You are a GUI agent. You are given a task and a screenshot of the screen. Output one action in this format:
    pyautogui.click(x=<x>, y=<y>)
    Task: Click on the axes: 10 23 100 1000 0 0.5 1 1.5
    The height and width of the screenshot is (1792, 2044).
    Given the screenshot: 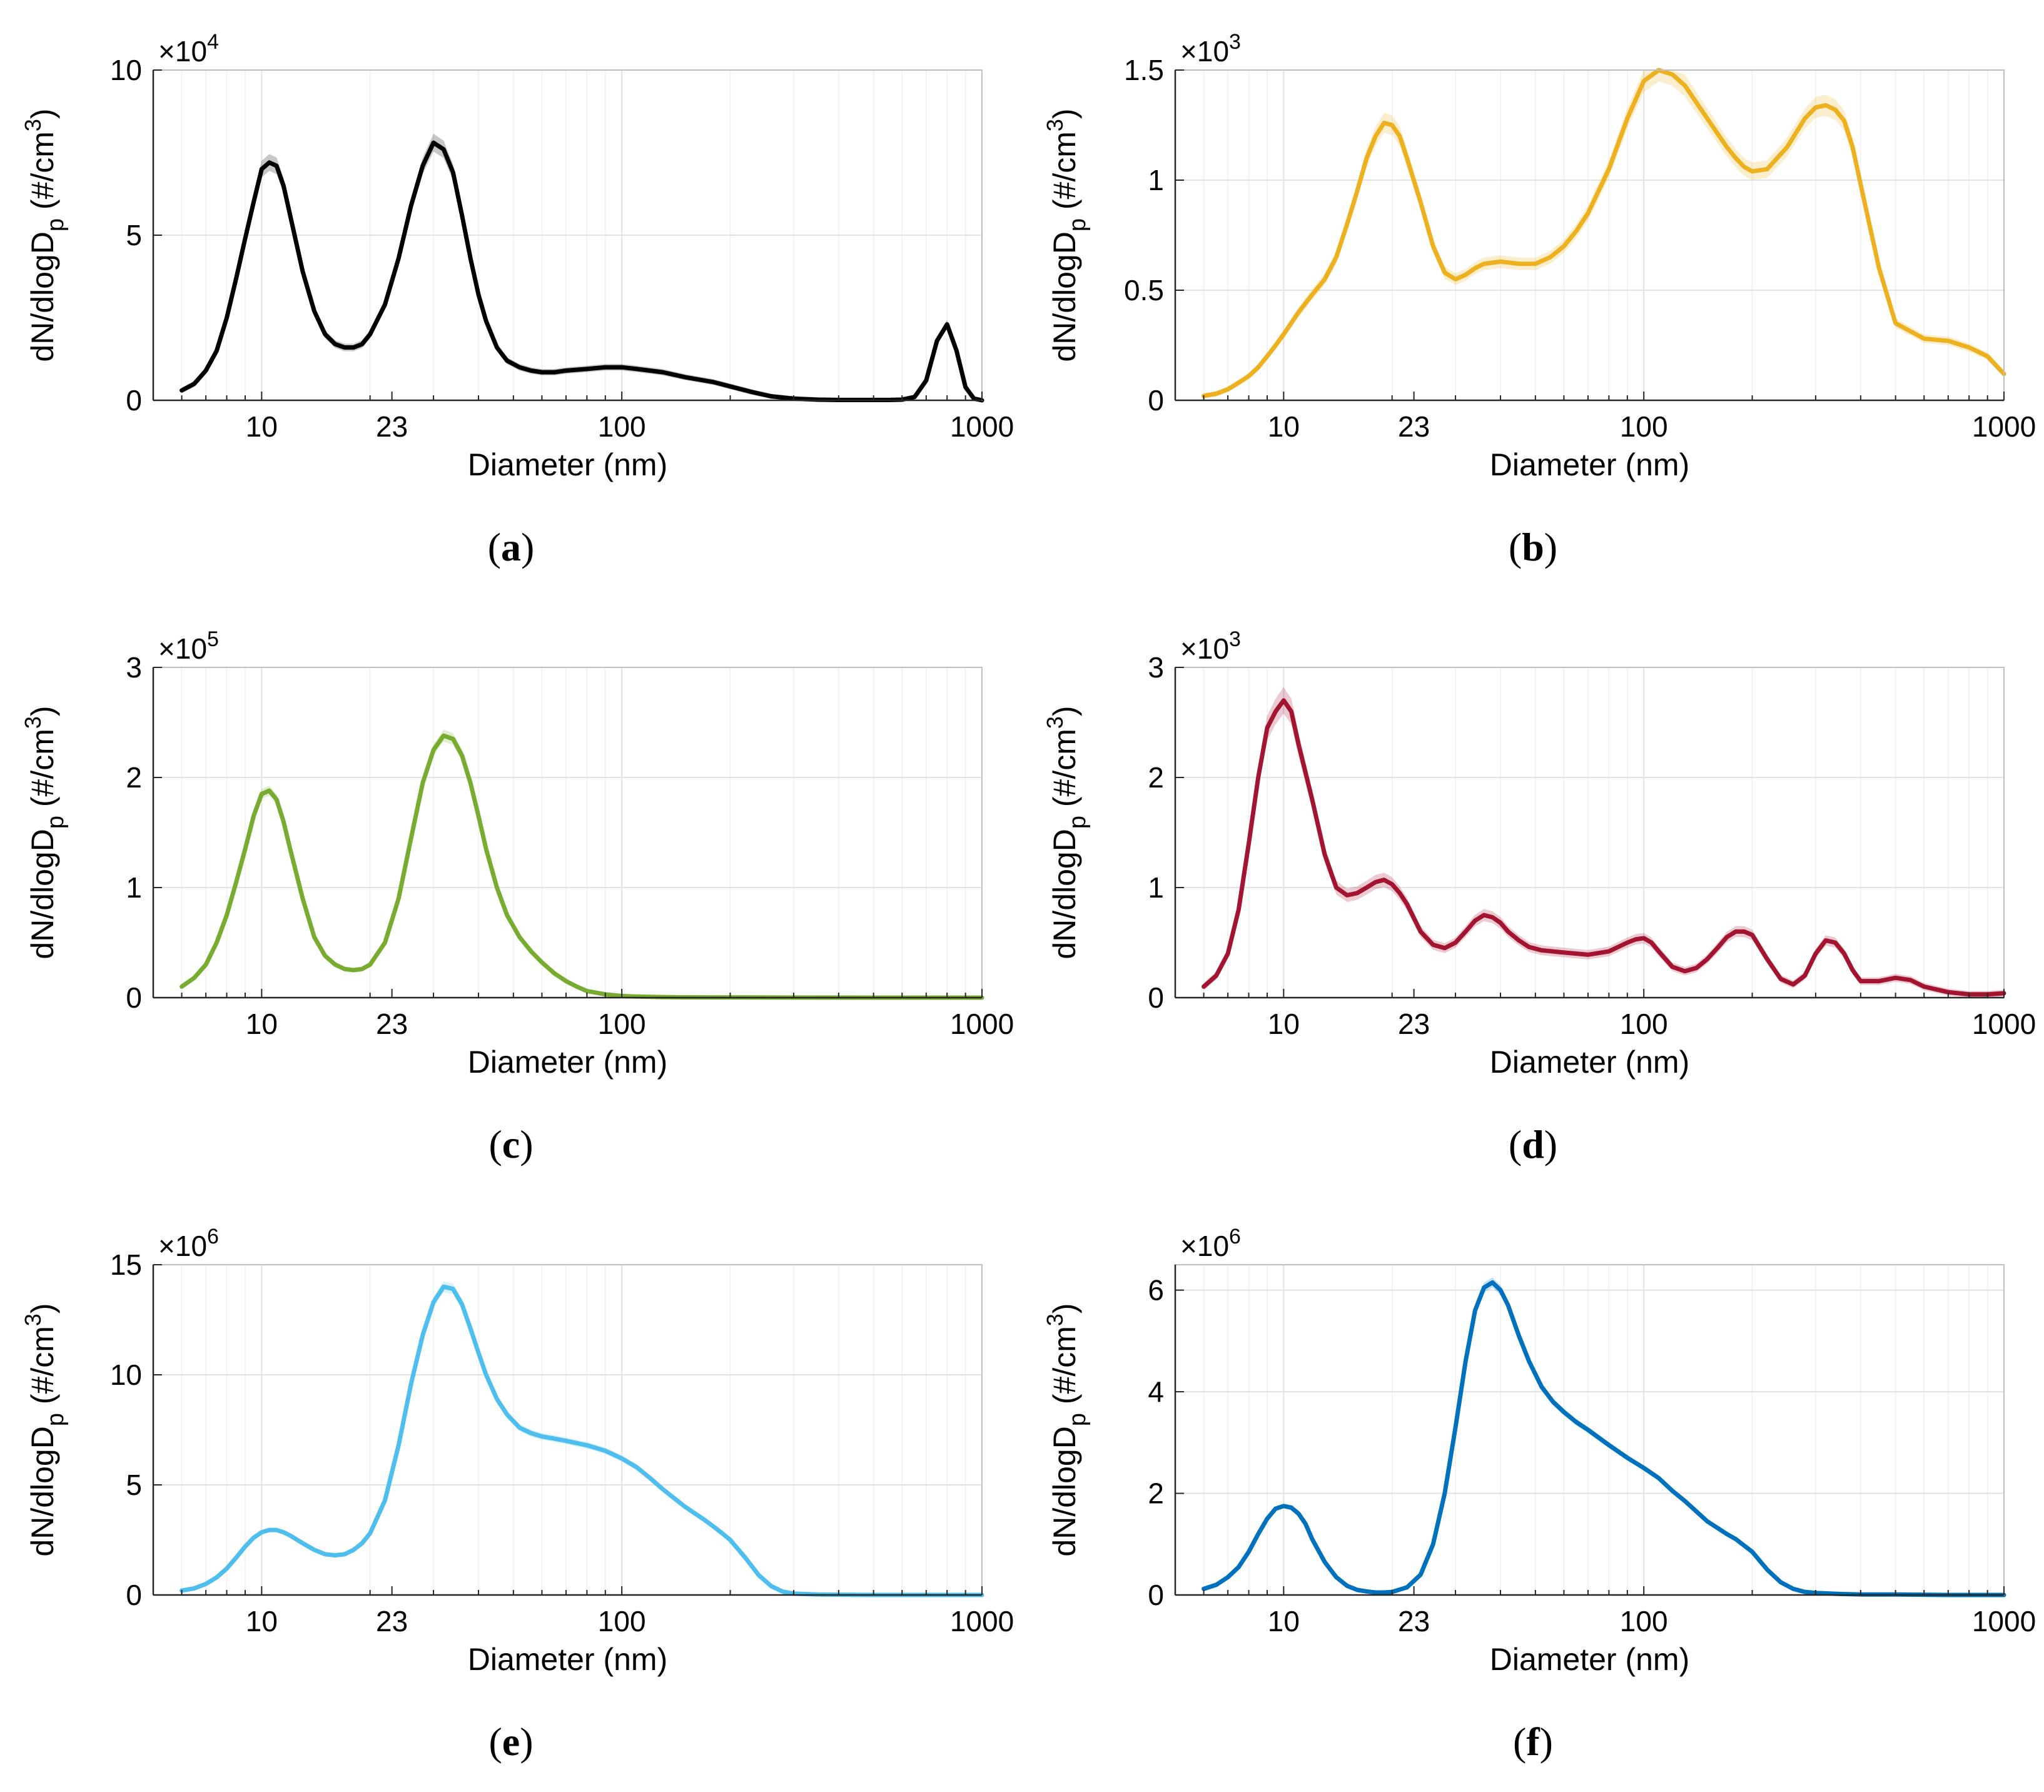 What is the action you would take?
    pyautogui.click(x=1580, y=249)
    